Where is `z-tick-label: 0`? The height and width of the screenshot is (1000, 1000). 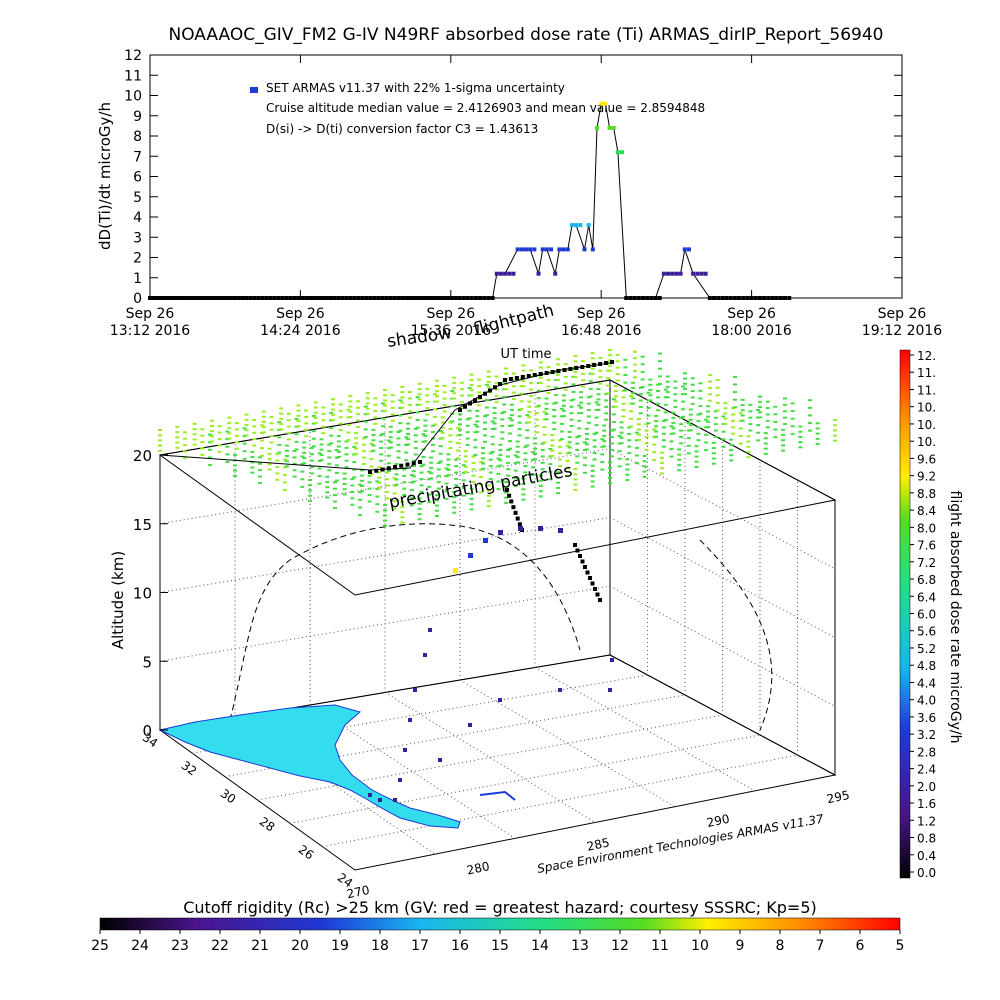 z-tick-label: 0 is located at coordinates (147, 731).